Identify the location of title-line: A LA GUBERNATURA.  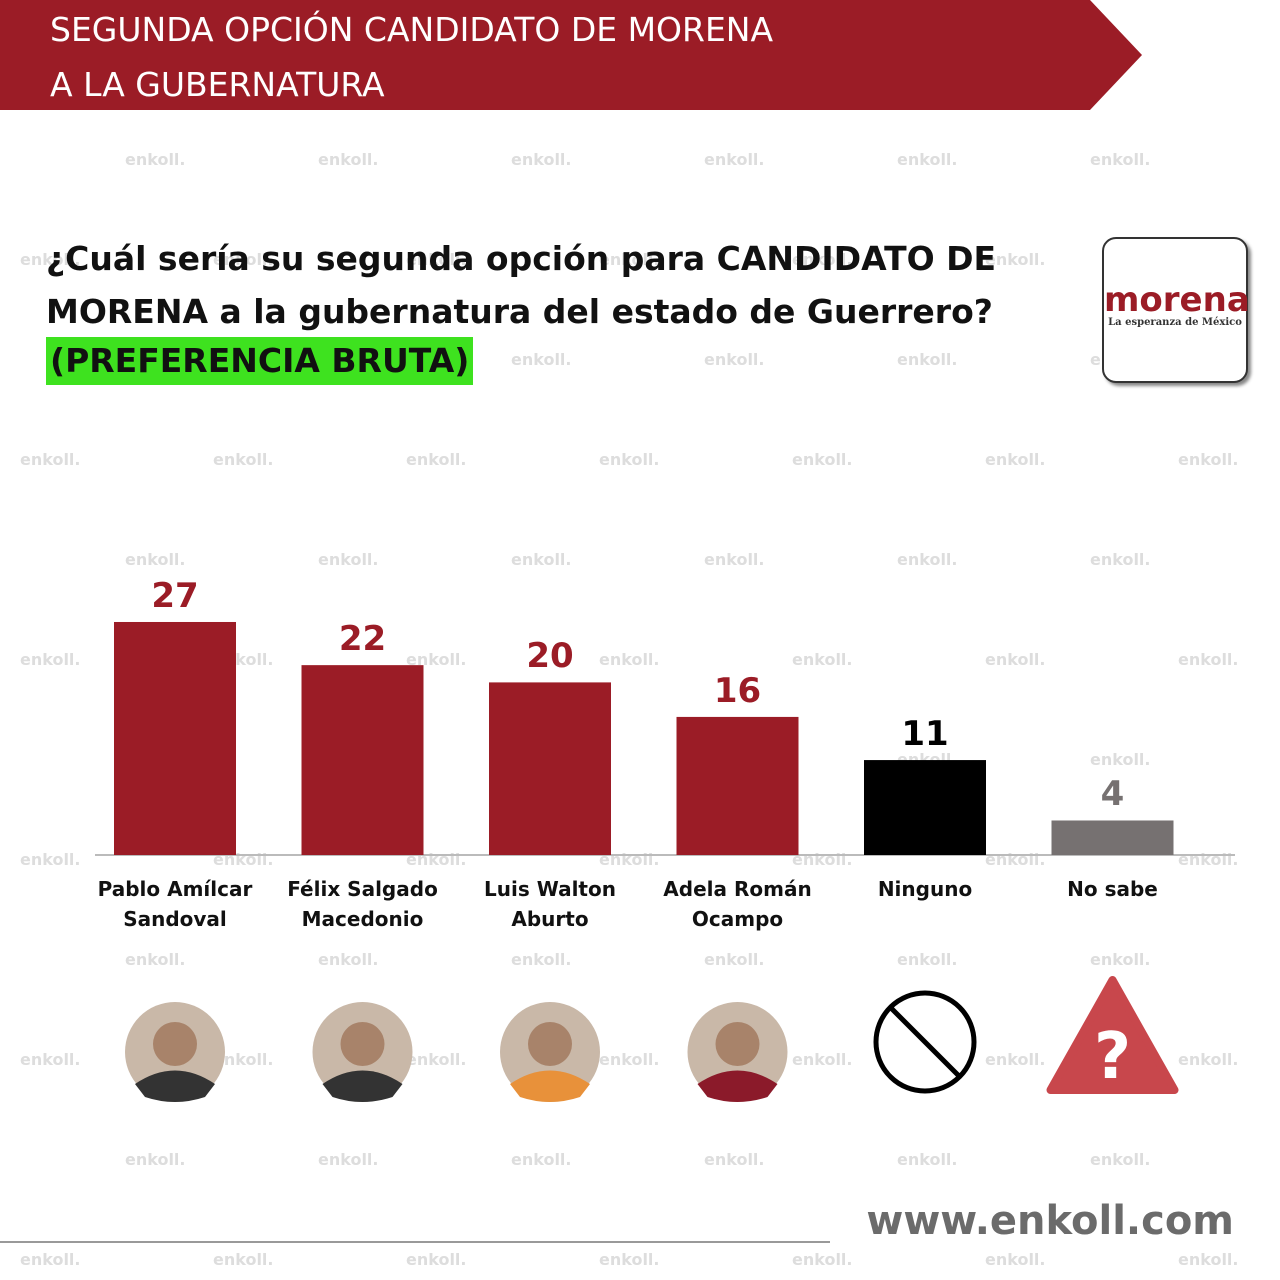
(217, 84).